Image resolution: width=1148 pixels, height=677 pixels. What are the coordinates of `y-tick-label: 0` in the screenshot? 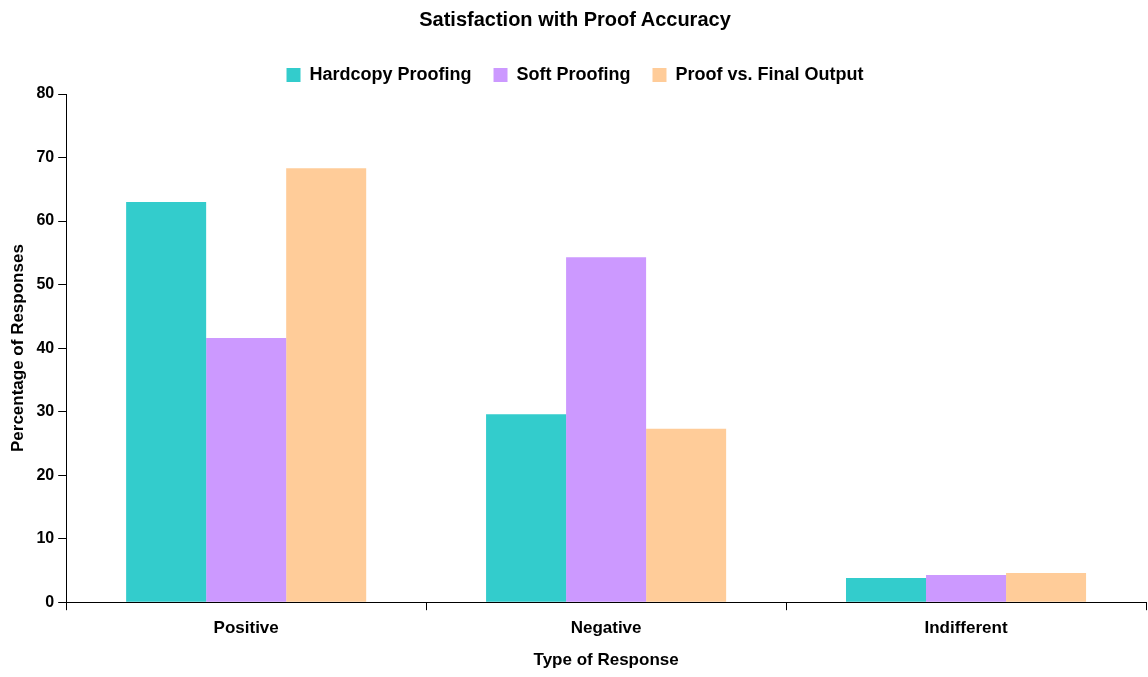 It's located at (50, 601).